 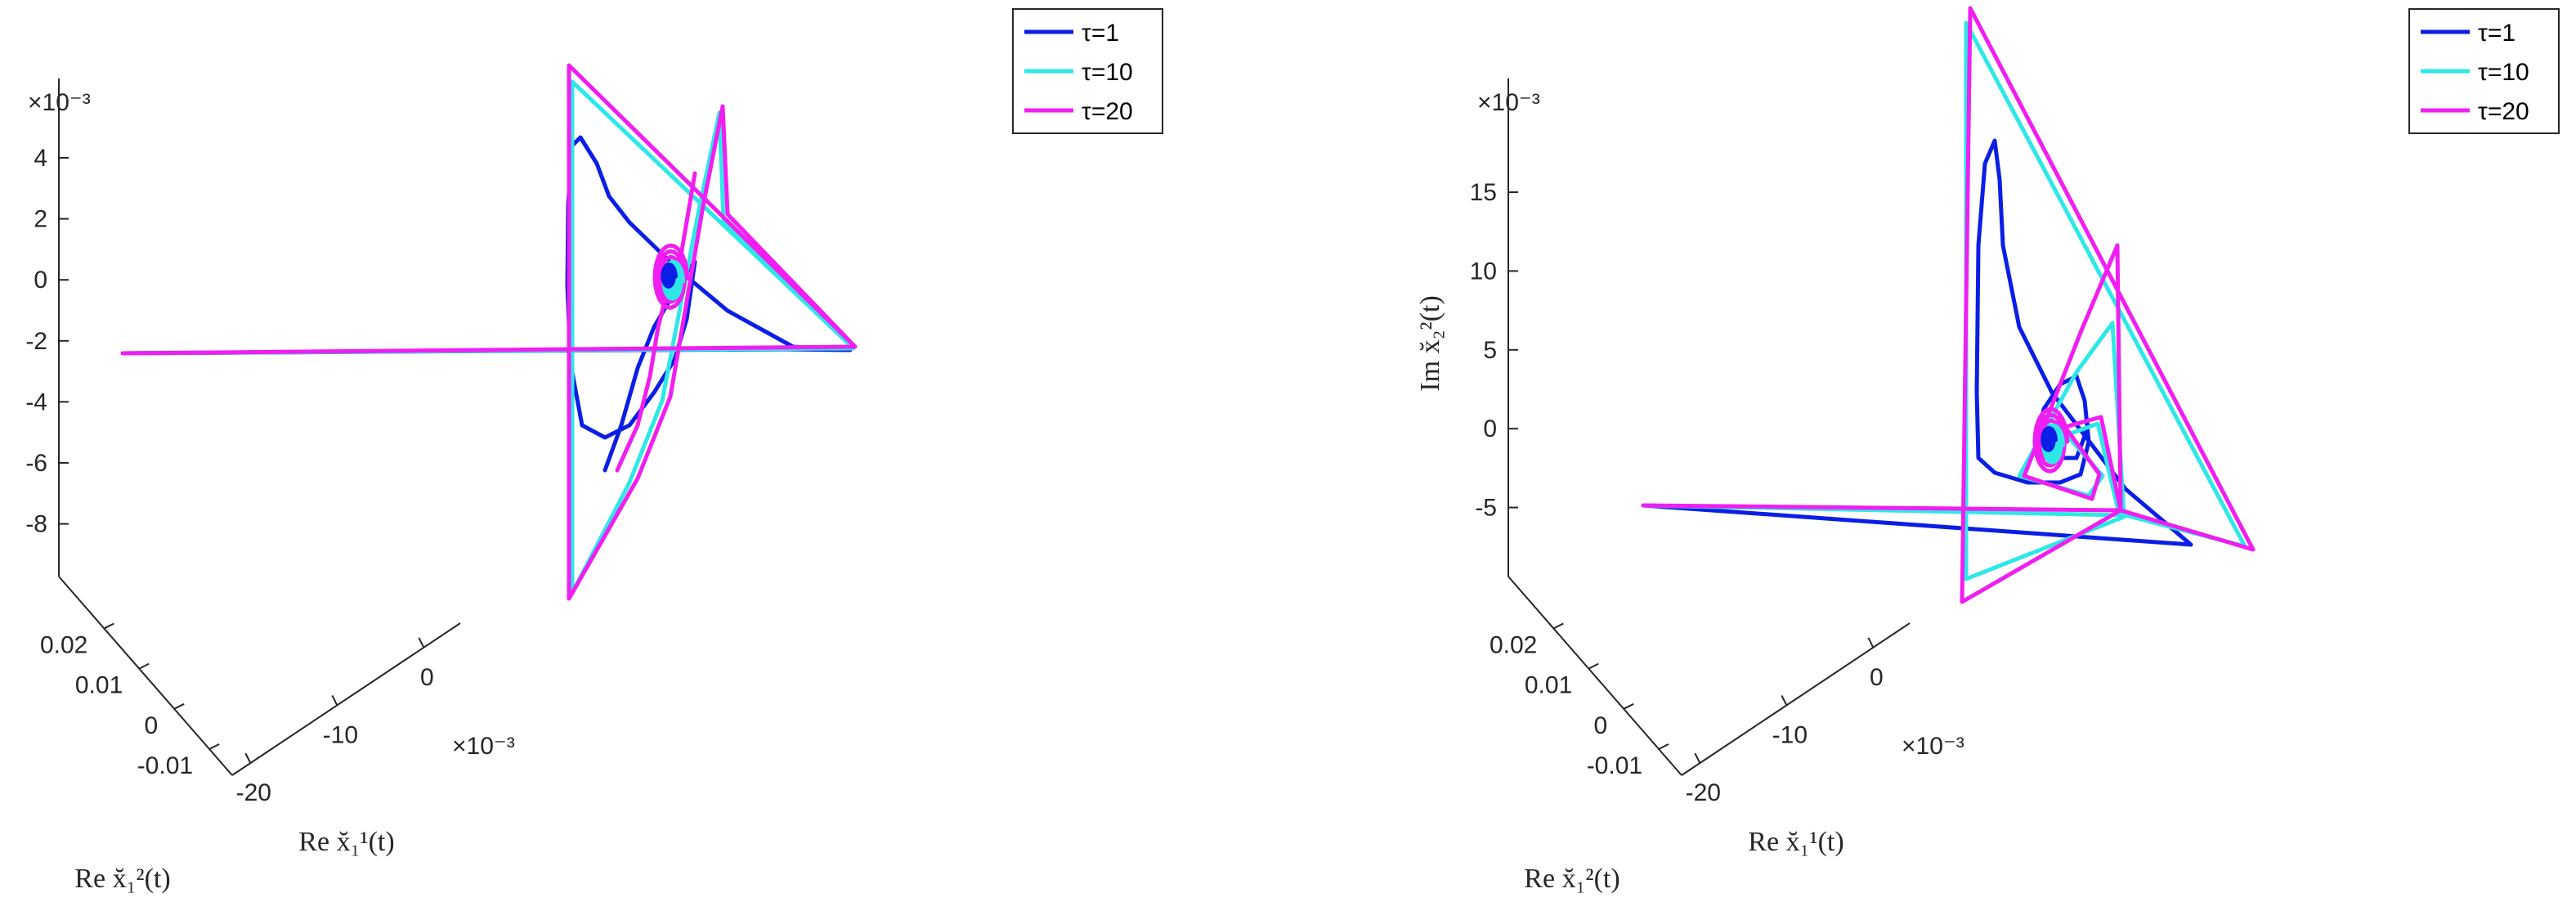 I want to click on z-tick-label: 5, so click(x=1490, y=350).